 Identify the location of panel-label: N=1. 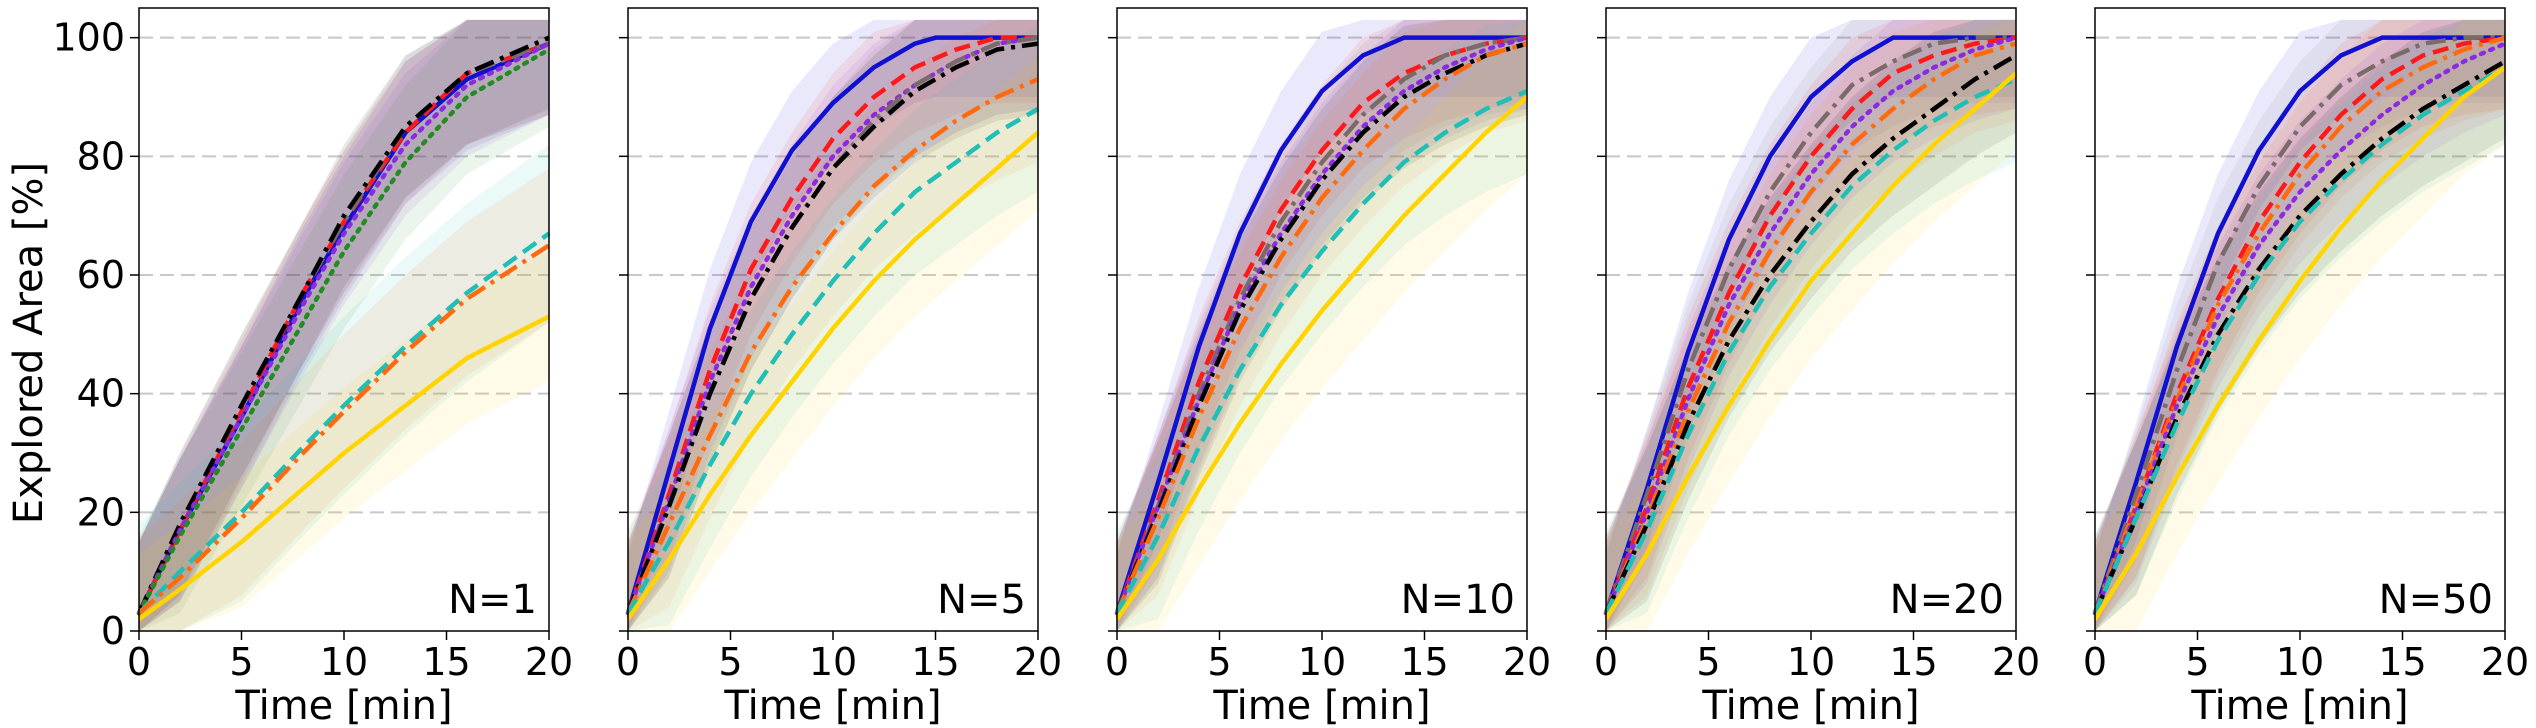
(492, 600).